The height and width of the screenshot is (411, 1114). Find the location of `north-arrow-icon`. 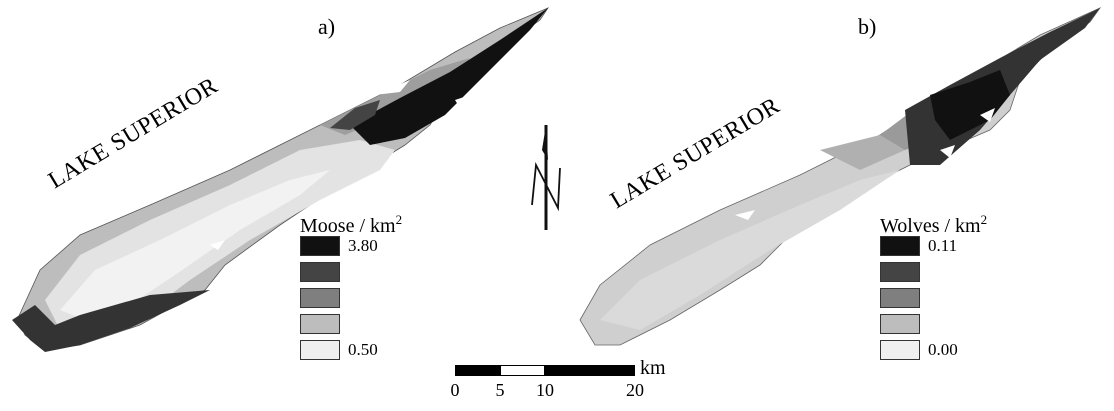

north-arrow-icon is located at coordinates (546, 177).